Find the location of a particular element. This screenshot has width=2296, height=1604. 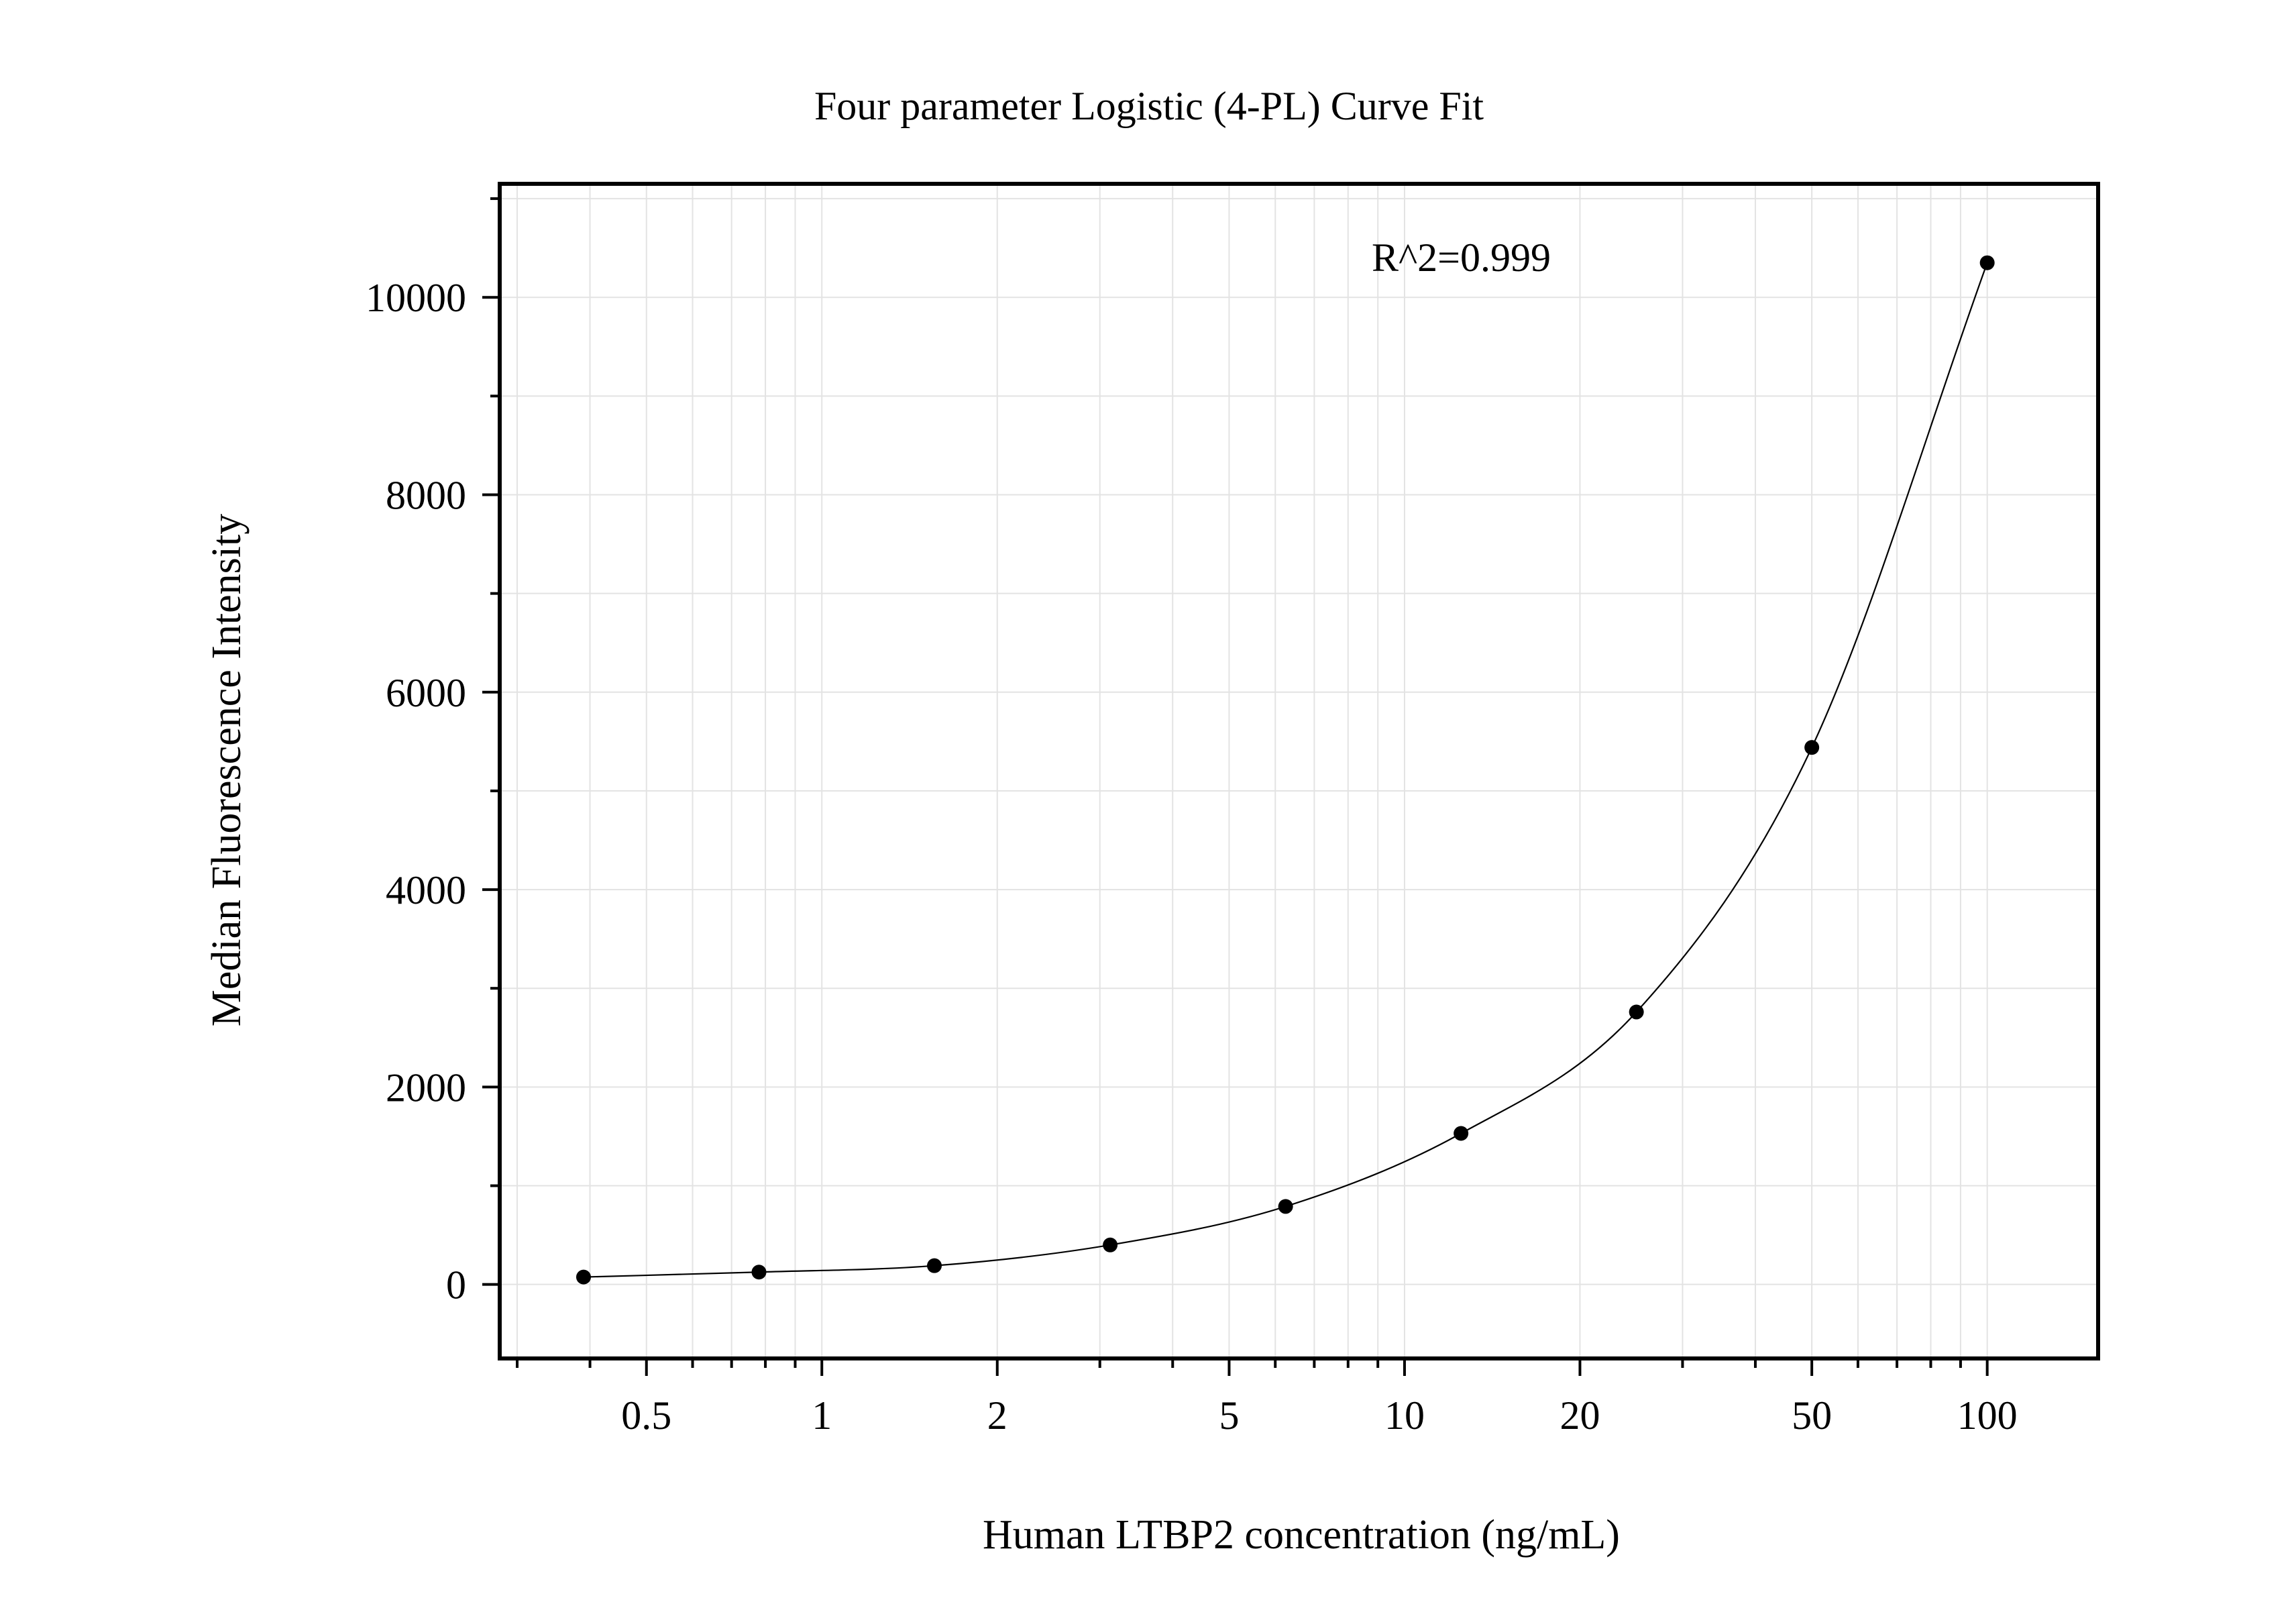

y-tick-label: 10000 is located at coordinates (416, 298).